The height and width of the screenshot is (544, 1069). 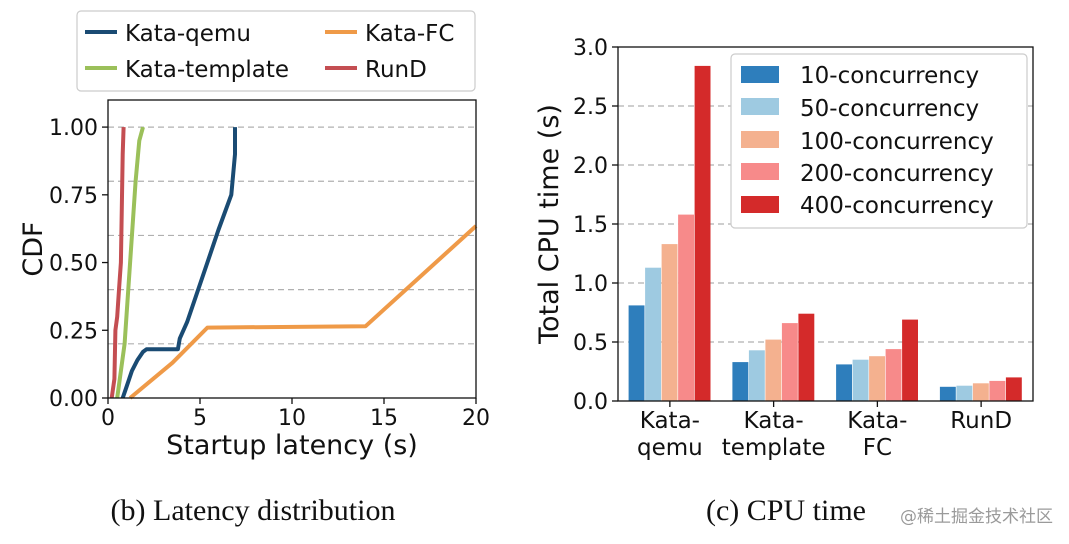 What do you see at coordinates (33, 248) in the screenshot?
I see `cdf-y-axis-label: CDF` at bounding box center [33, 248].